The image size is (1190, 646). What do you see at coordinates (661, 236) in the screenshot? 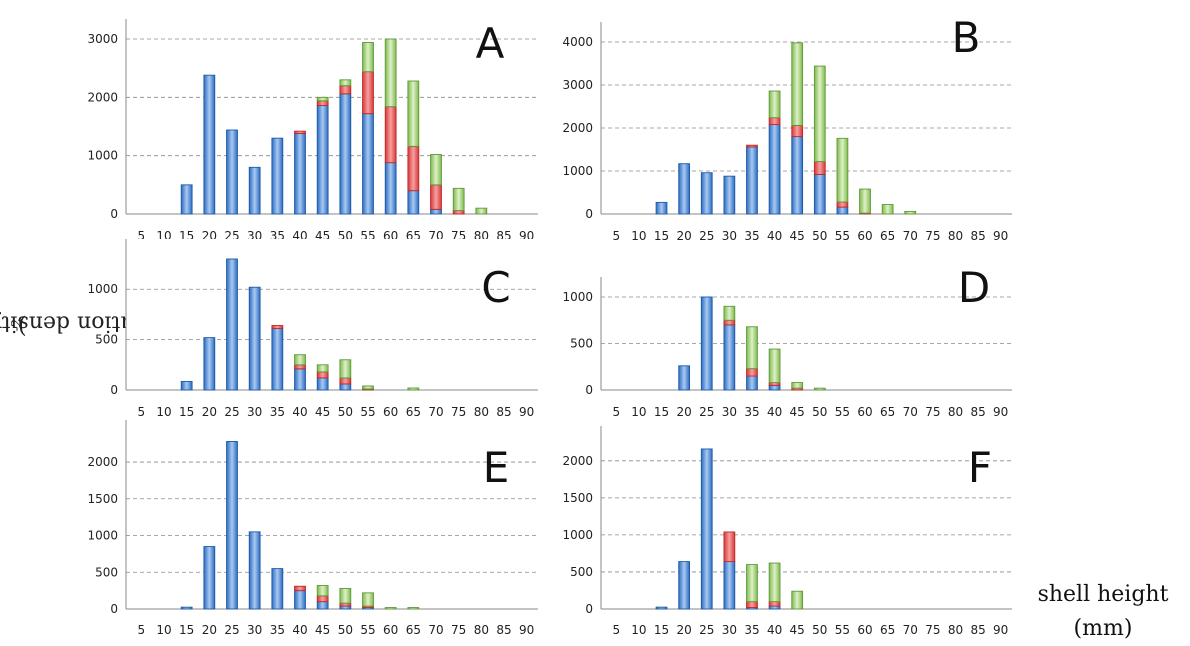
I see `panel-b-xtick-label: 15` at bounding box center [661, 236].